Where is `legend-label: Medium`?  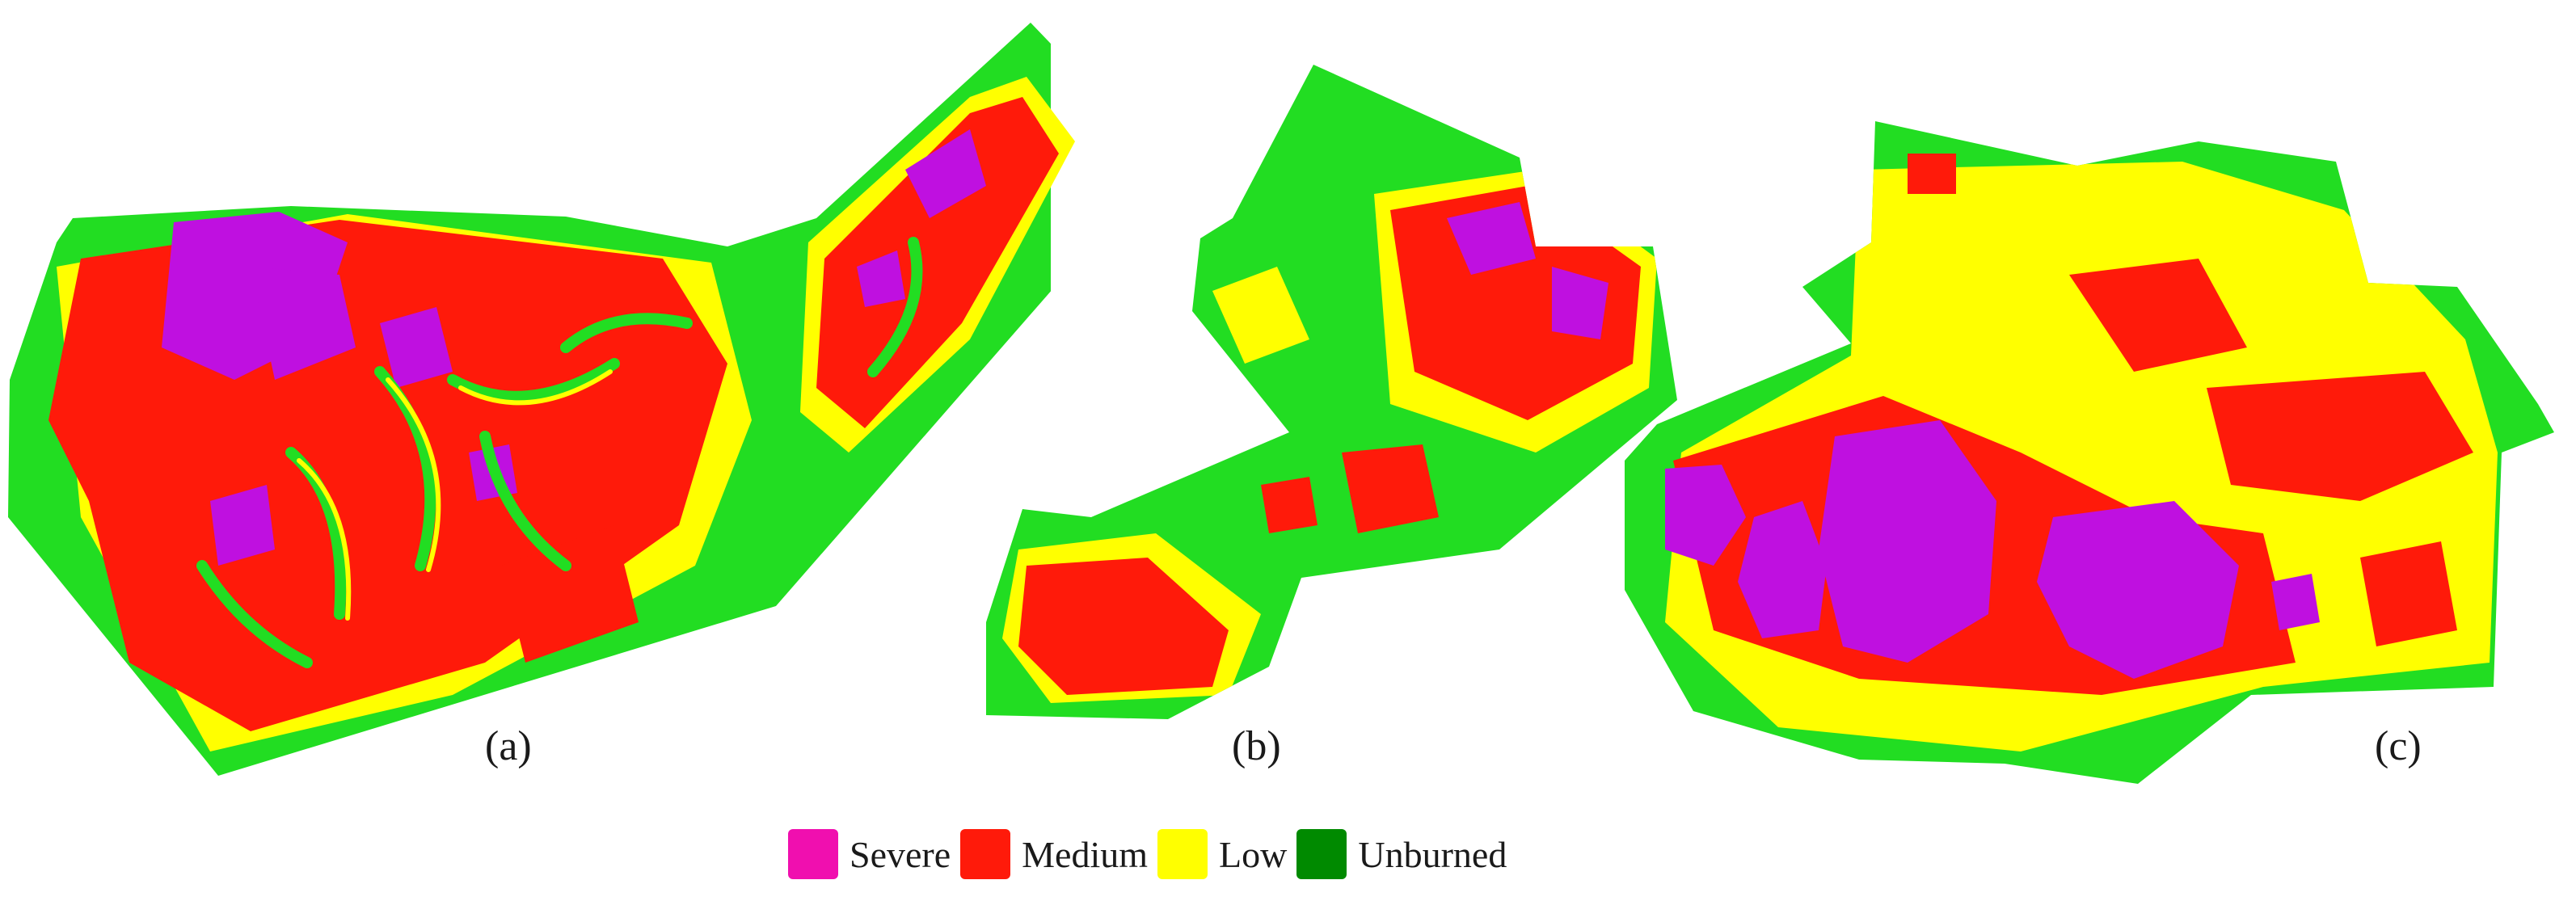
legend-label: Medium is located at coordinates (1085, 854).